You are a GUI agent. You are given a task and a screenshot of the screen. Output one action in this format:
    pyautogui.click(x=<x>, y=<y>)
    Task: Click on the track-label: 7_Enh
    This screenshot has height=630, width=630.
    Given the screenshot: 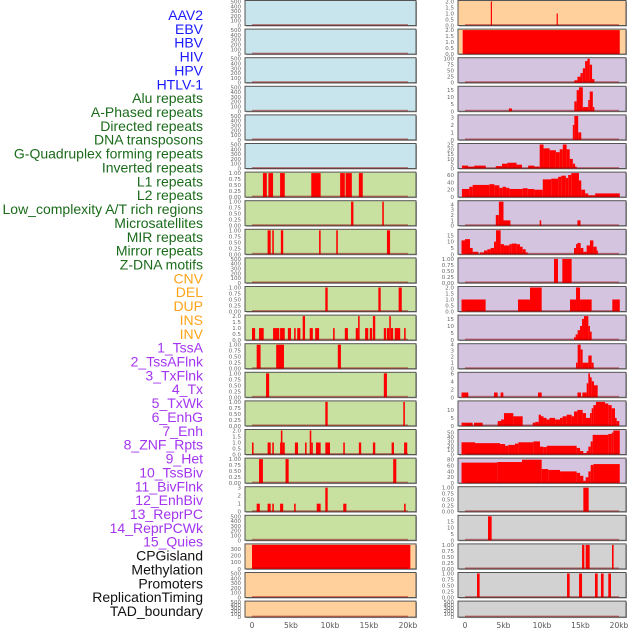 What is the action you would take?
    pyautogui.click(x=183, y=431)
    